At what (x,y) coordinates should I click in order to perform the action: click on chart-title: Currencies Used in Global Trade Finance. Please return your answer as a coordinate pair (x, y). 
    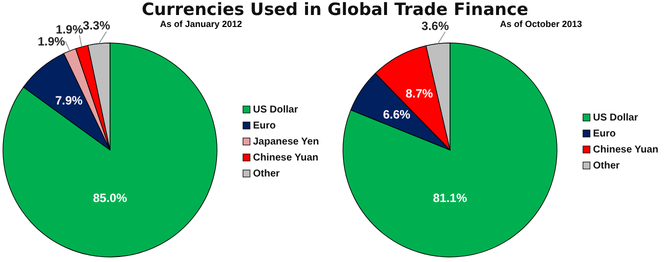
    Looking at the image, I should click on (335, 10).